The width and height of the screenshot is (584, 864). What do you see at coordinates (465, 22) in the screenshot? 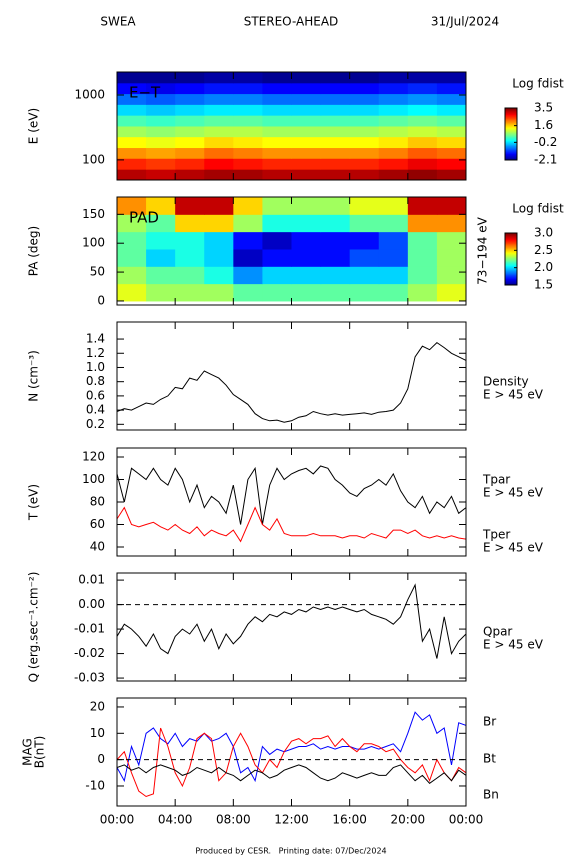
I see `date: 31/Jul/2024` at bounding box center [465, 22].